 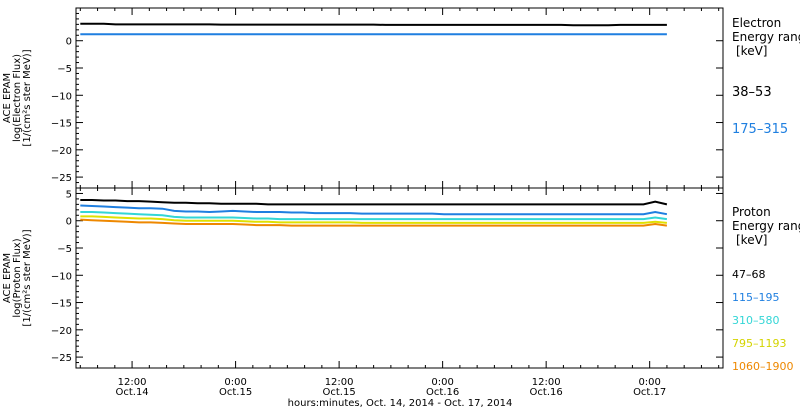 What do you see at coordinates (649, 392) in the screenshot?
I see `x-tick-date-label: Oct.17` at bounding box center [649, 392].